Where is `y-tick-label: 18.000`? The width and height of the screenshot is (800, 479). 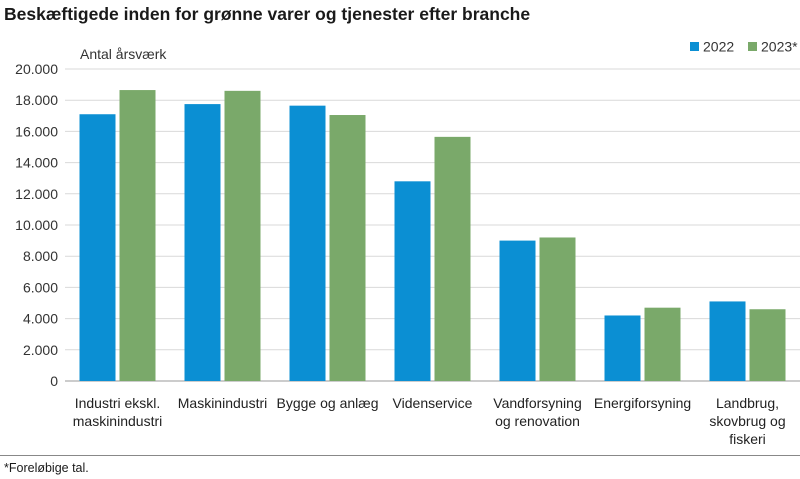
y-tick-label: 18.000 is located at coordinates (36, 100).